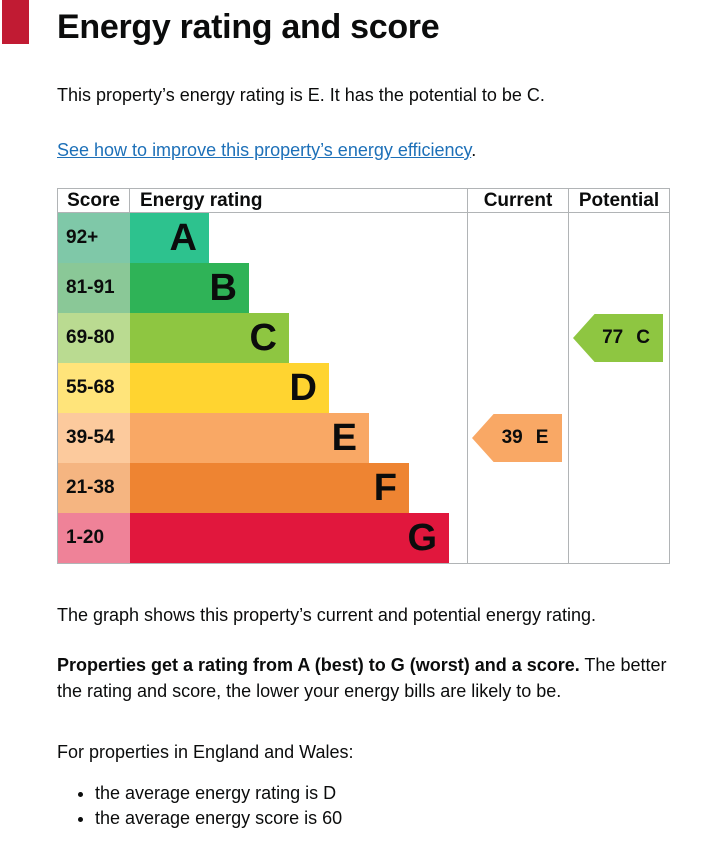 This screenshot has height=865, width=726. What do you see at coordinates (618, 200) in the screenshot?
I see `col-header-potential: Potential` at bounding box center [618, 200].